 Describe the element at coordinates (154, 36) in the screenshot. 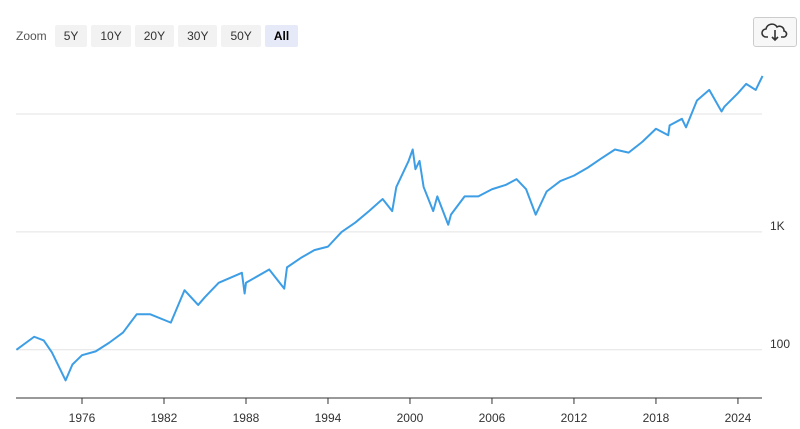

I see `zoom-button: 20Y` at that location.